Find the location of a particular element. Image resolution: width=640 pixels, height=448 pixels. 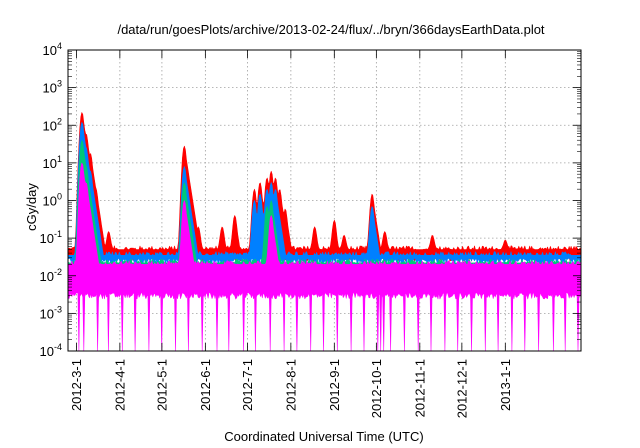

y-tick-label: 10¹ is located at coordinates (52, 162).